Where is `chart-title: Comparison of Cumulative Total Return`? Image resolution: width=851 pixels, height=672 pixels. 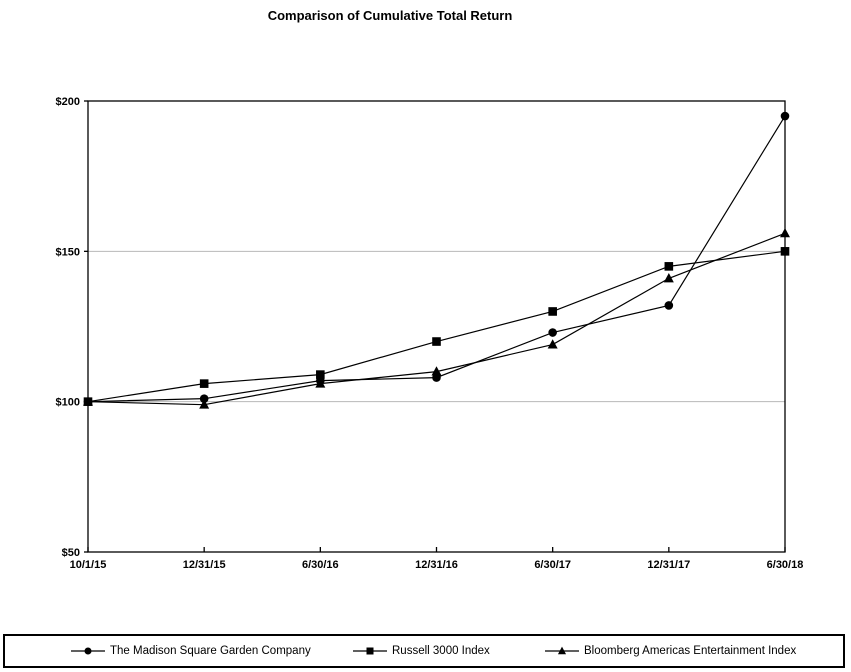
chart-title: Comparison of Cumulative Total Return is located at coordinates (390, 15).